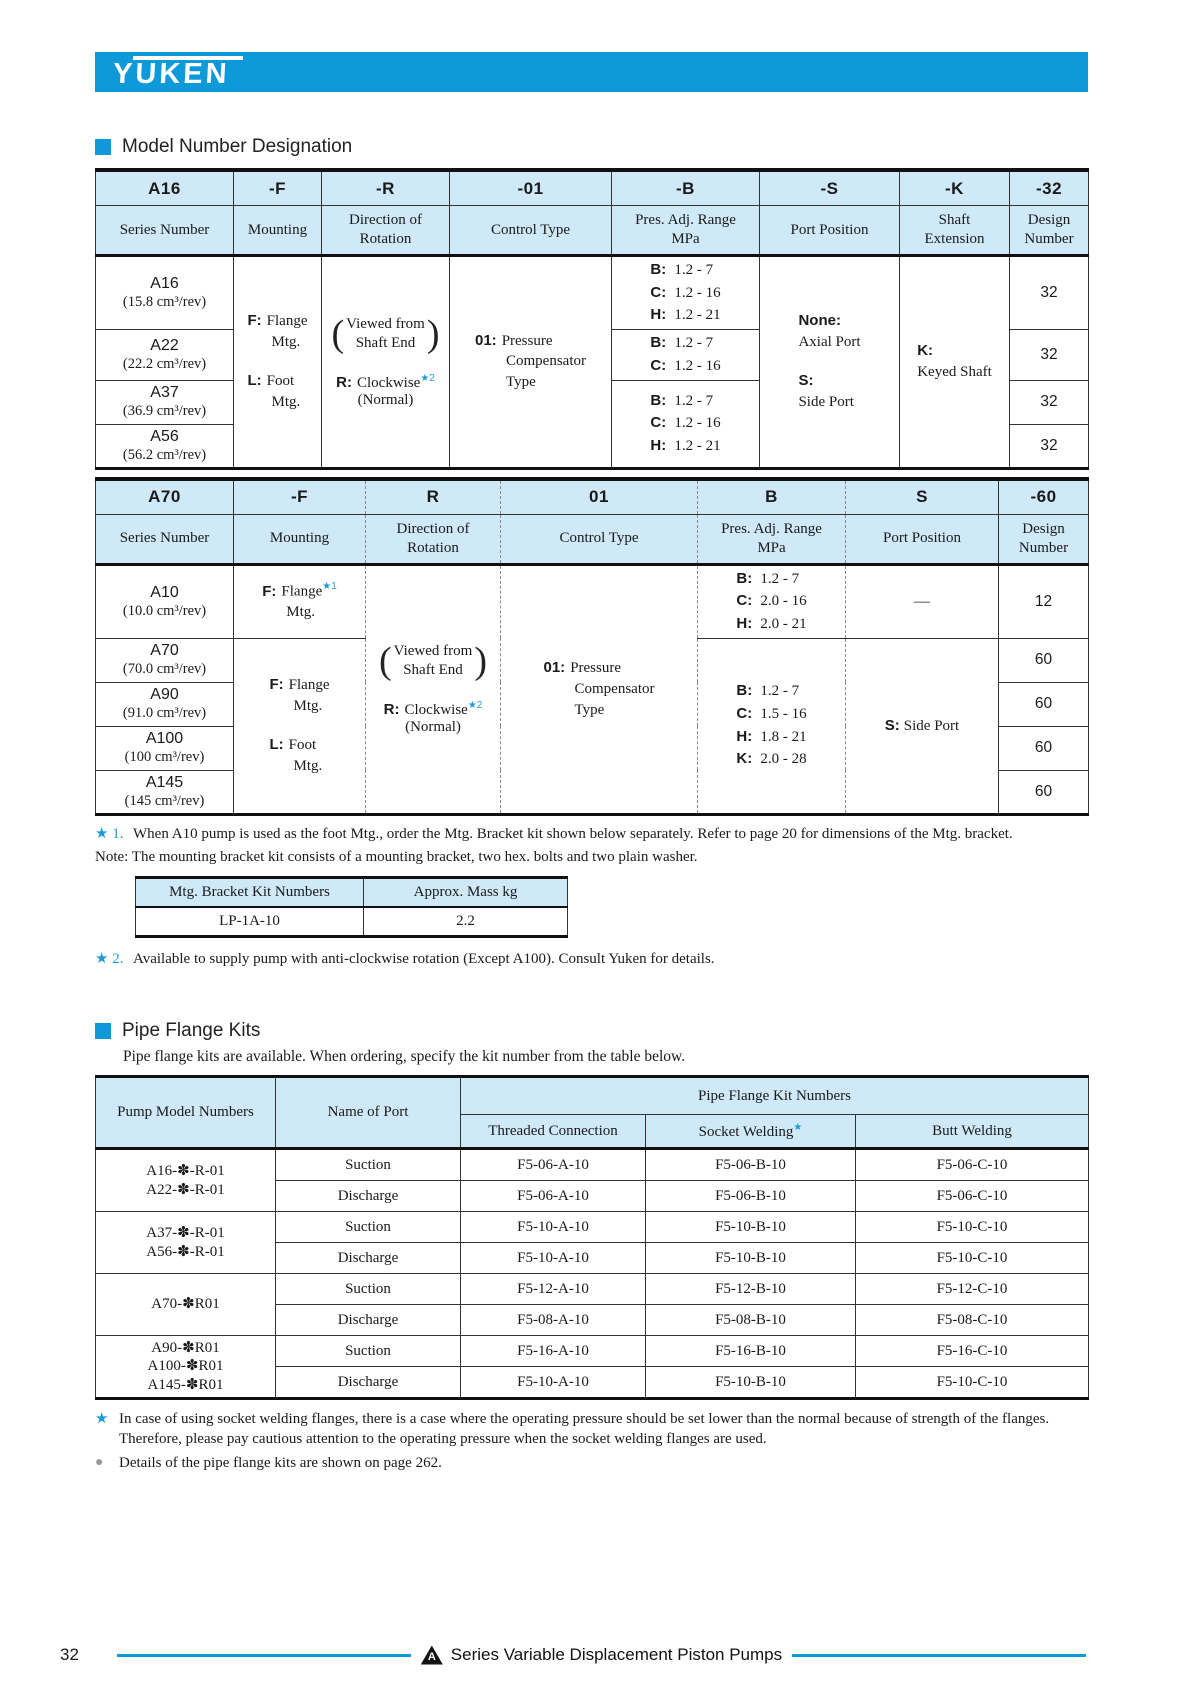  What do you see at coordinates (164, 592) in the screenshot?
I see `series-name: A10` at bounding box center [164, 592].